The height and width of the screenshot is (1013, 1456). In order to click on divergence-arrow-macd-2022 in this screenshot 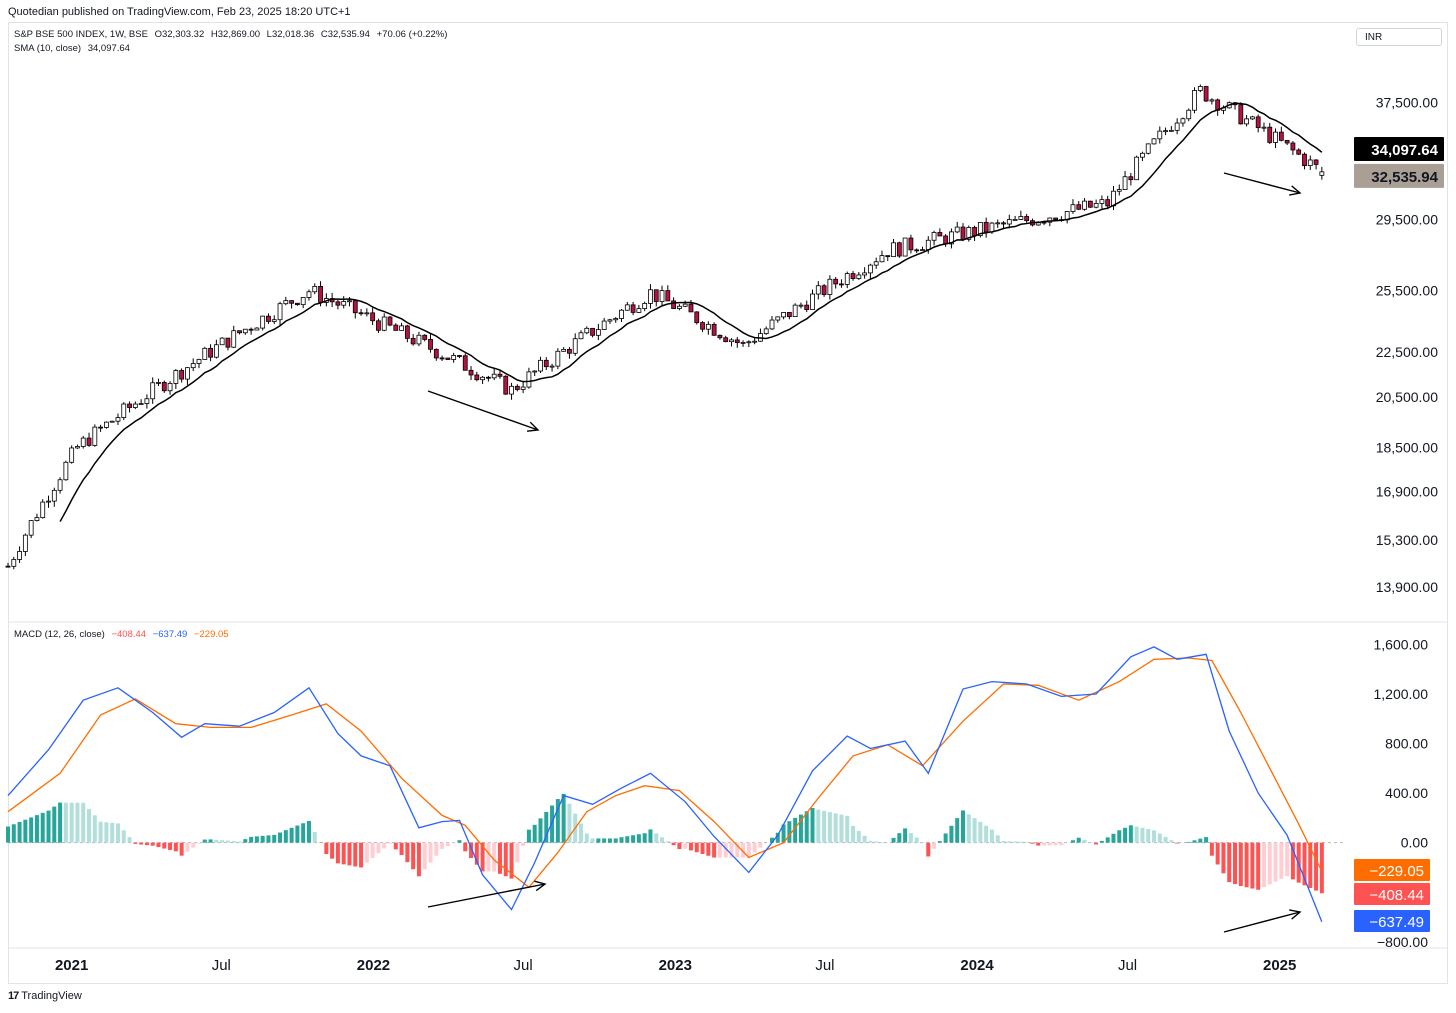, I will do `click(486, 895)`.